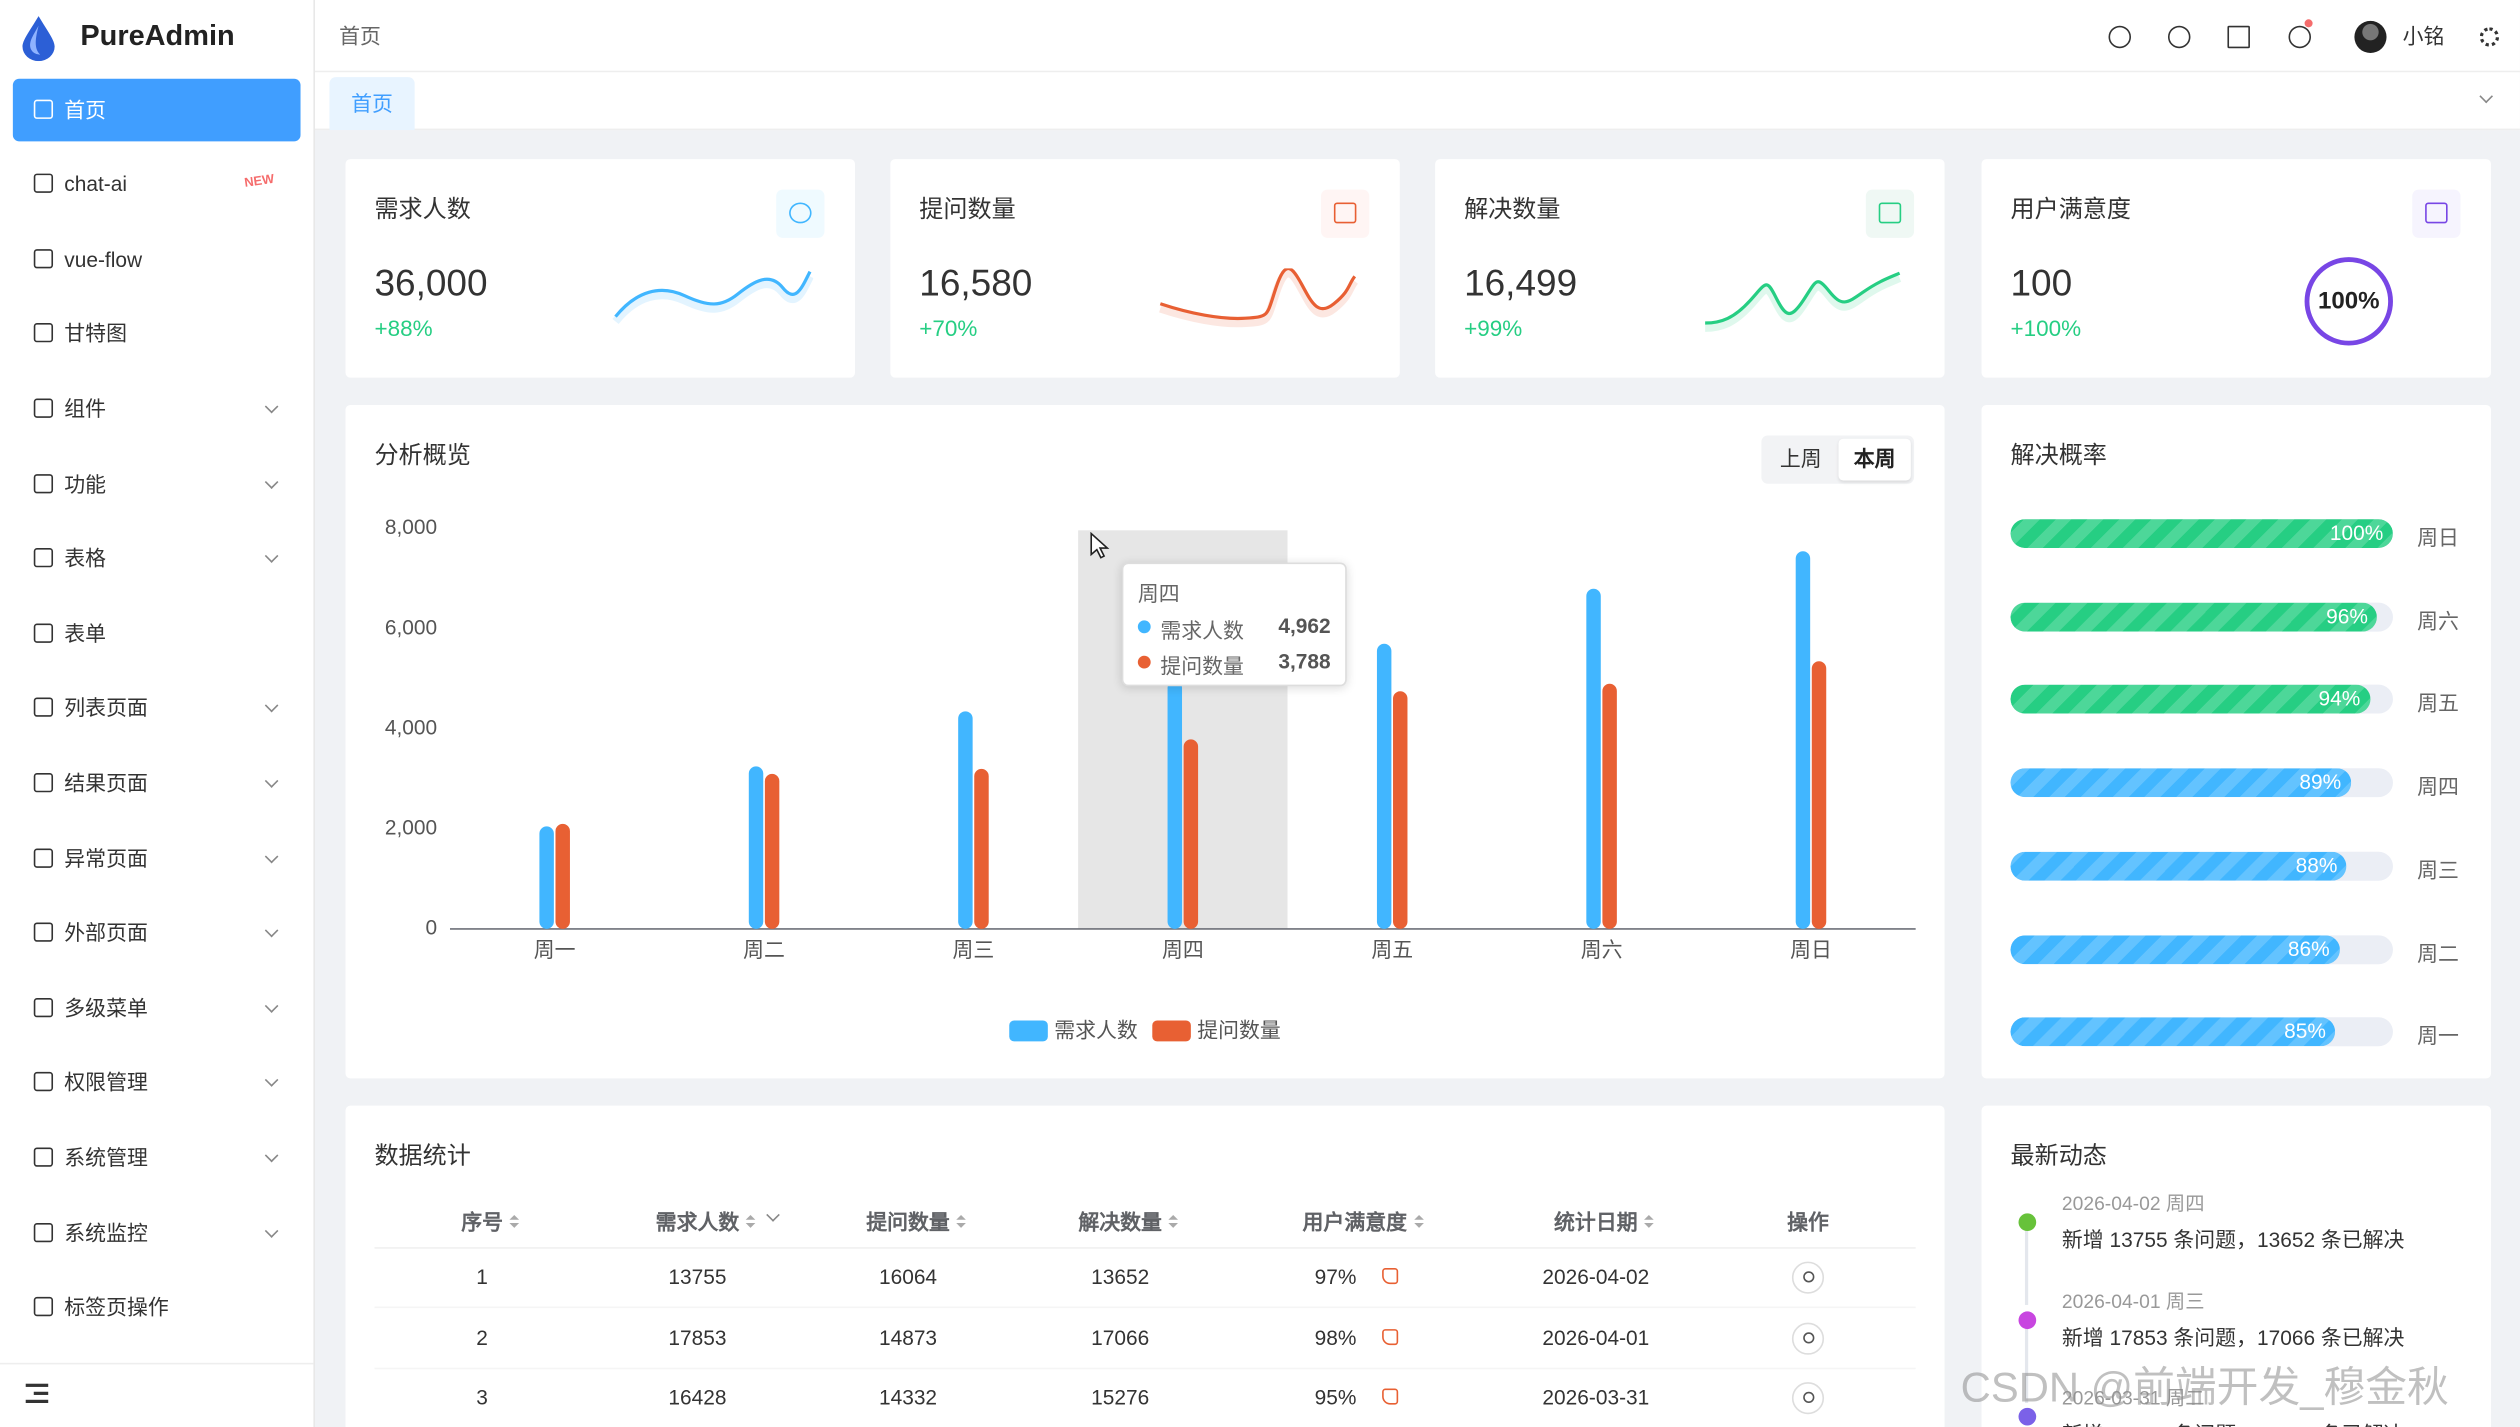  What do you see at coordinates (157, 1157) in the screenshot?
I see `menu-item: 系统管理` at bounding box center [157, 1157].